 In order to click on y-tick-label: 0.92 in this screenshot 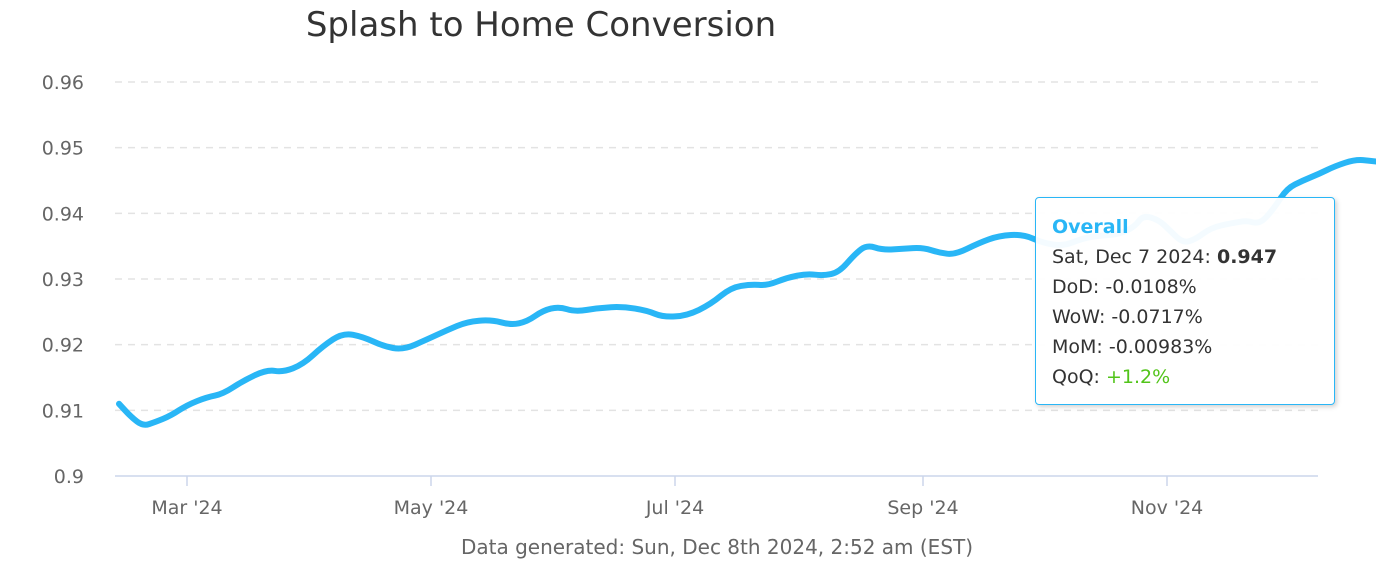, I will do `click(63, 346)`.